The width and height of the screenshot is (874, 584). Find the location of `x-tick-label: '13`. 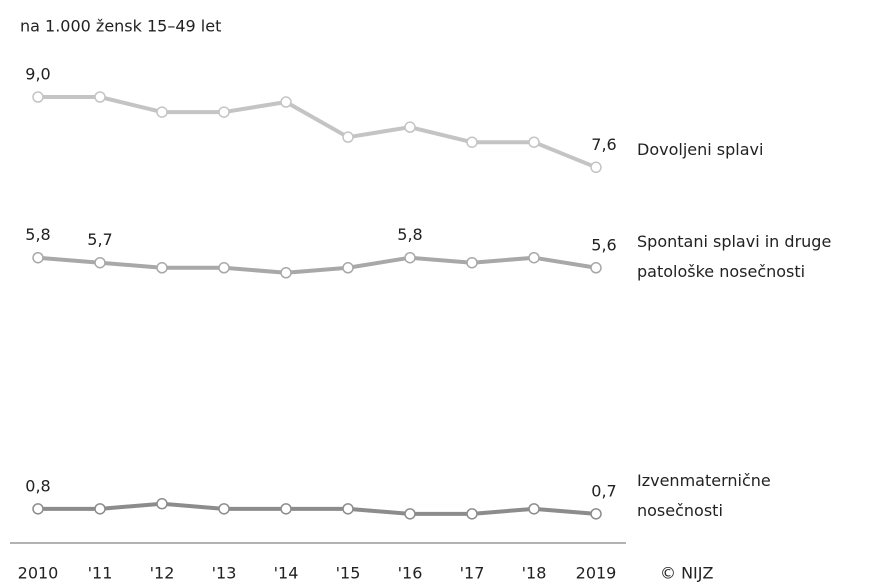

x-tick-label: '13 is located at coordinates (224, 573).